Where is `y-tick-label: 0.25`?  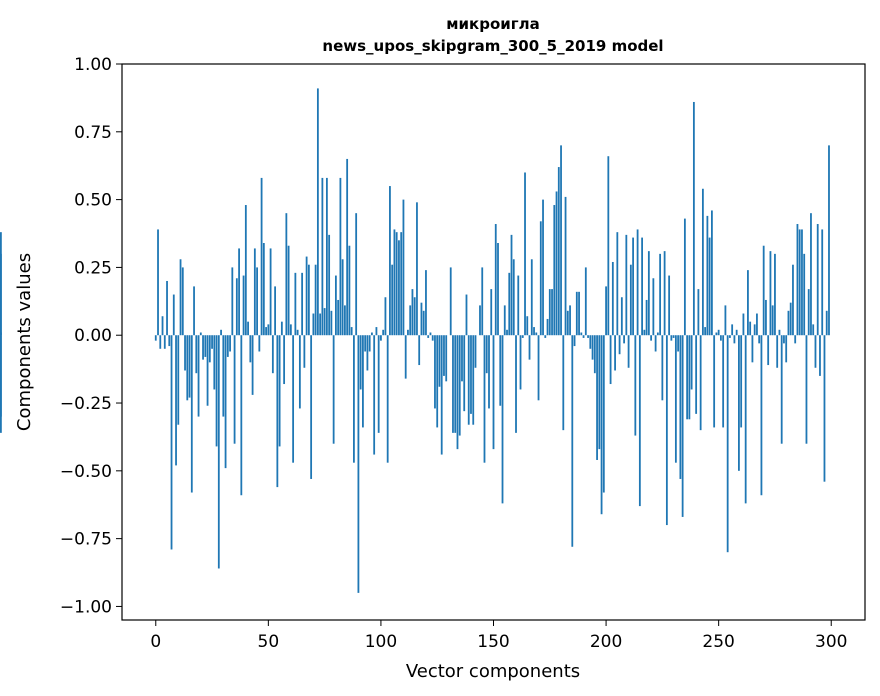
y-tick-label: 0.25 is located at coordinates (93, 268).